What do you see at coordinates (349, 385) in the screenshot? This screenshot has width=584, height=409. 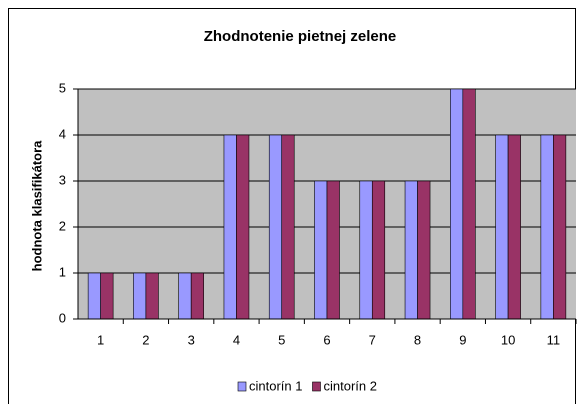 I see `legend-label: cintorín 2` at bounding box center [349, 385].